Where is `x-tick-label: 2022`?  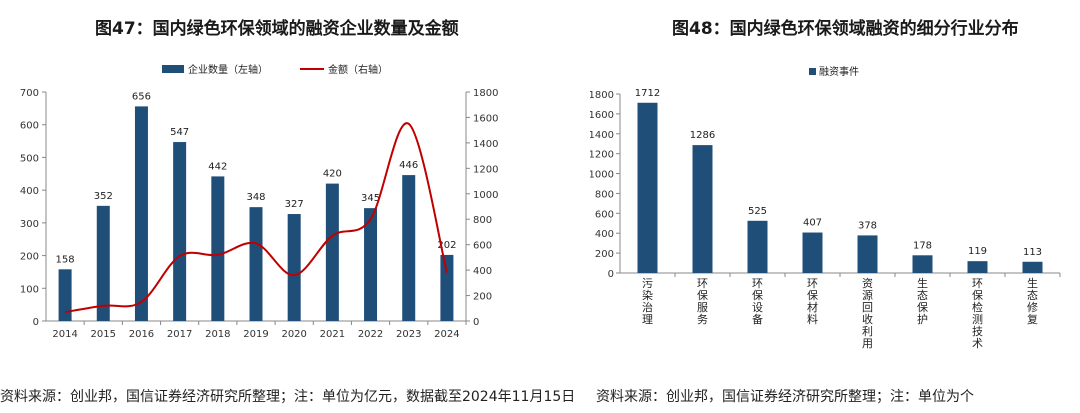
x-tick-label: 2022 is located at coordinates (370, 334).